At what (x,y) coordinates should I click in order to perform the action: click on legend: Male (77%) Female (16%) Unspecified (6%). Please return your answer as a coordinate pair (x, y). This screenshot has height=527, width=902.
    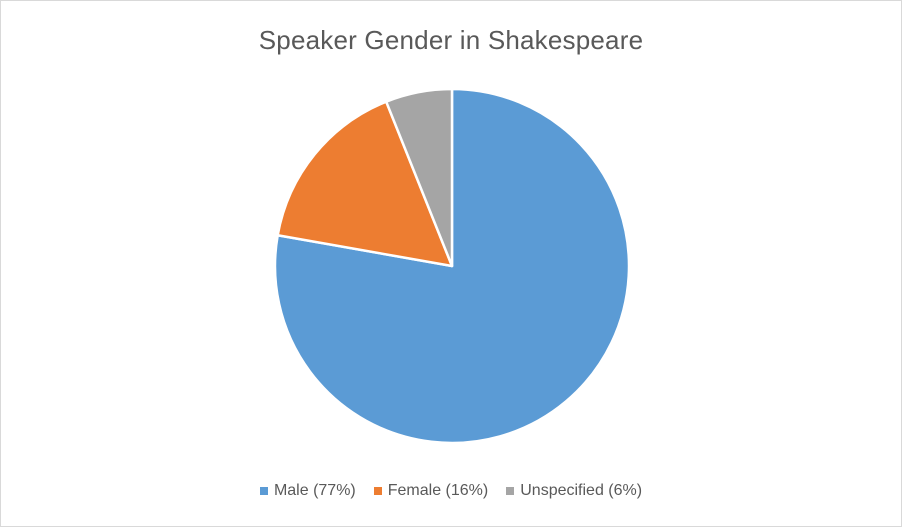
    Looking at the image, I should click on (451, 491).